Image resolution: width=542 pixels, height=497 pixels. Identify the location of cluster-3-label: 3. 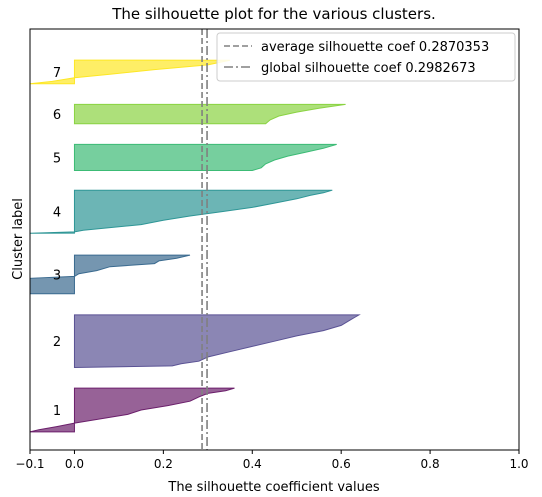
(57, 275).